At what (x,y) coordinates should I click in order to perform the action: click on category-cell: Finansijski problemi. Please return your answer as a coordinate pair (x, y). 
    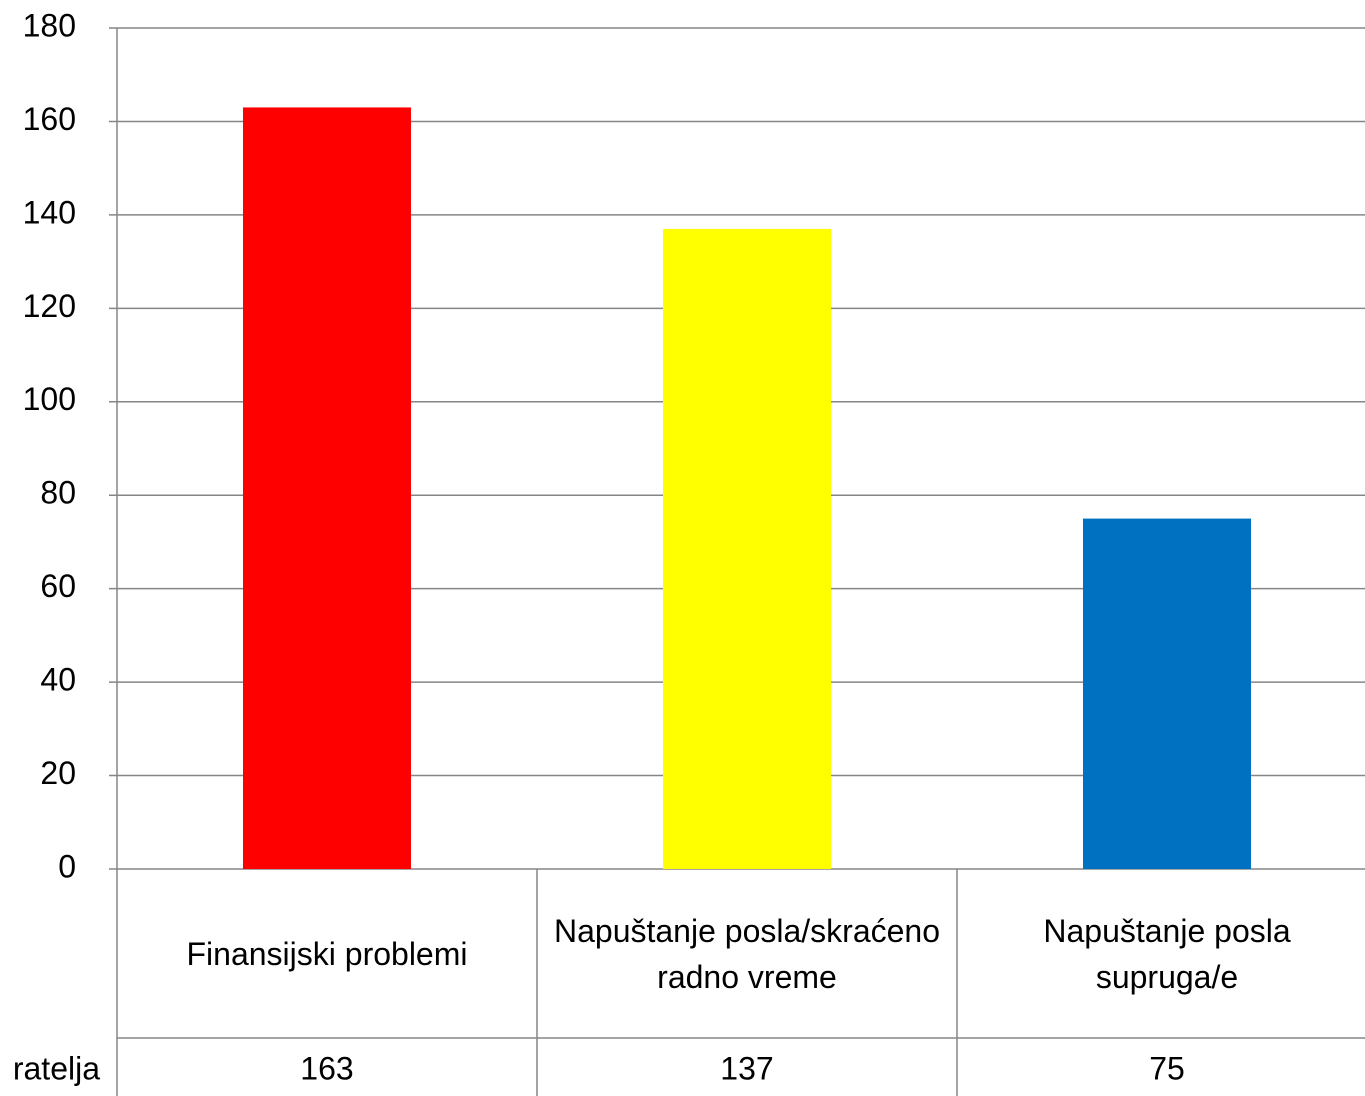
    Looking at the image, I should click on (327, 953).